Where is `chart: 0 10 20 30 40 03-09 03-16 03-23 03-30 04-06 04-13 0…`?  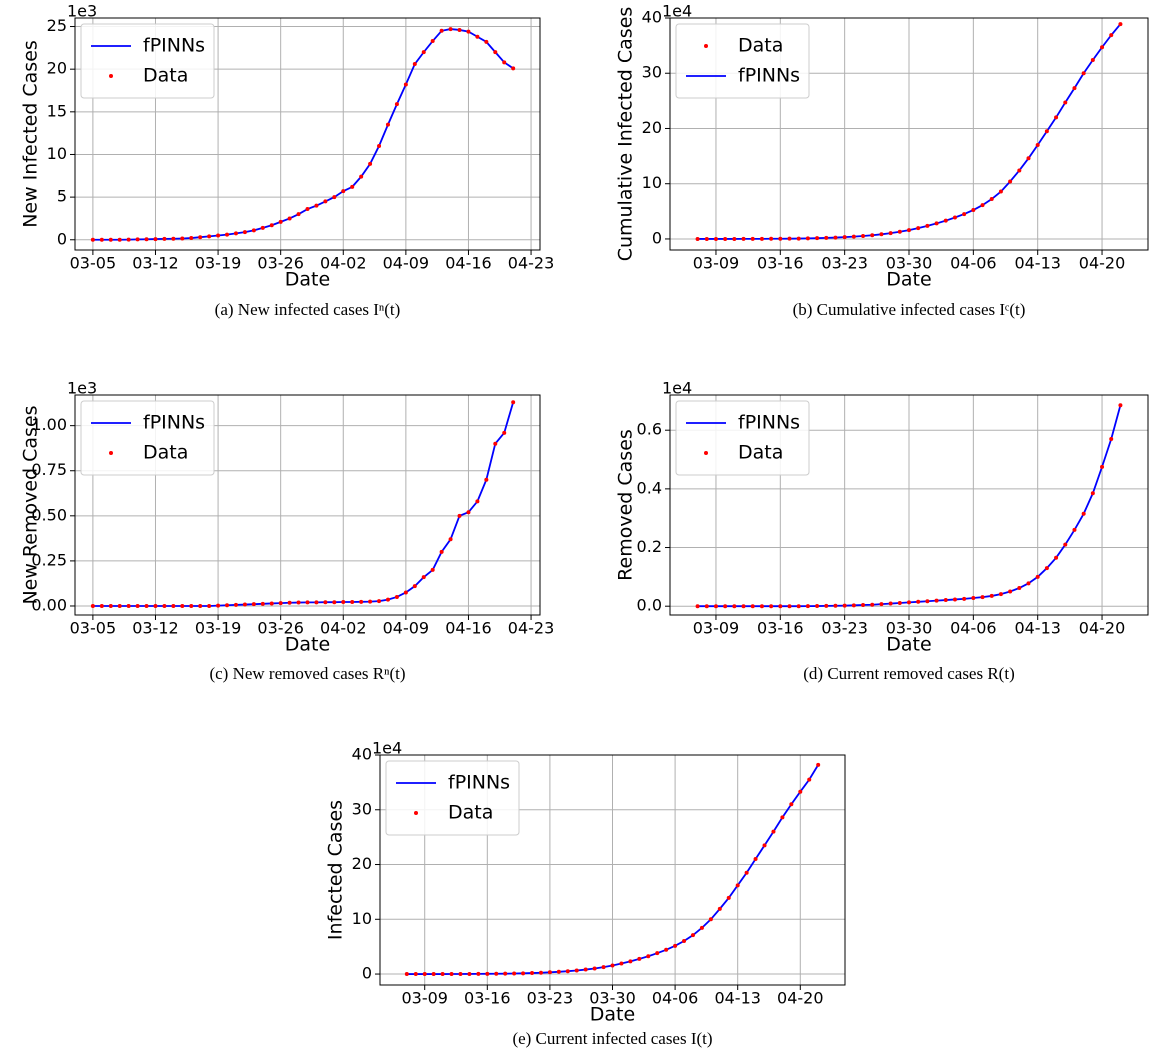 chart: 0 10 20 30 40 03-09 03-16 03-23 03-30 04-06 04-13 0… is located at coordinates (585, 893).